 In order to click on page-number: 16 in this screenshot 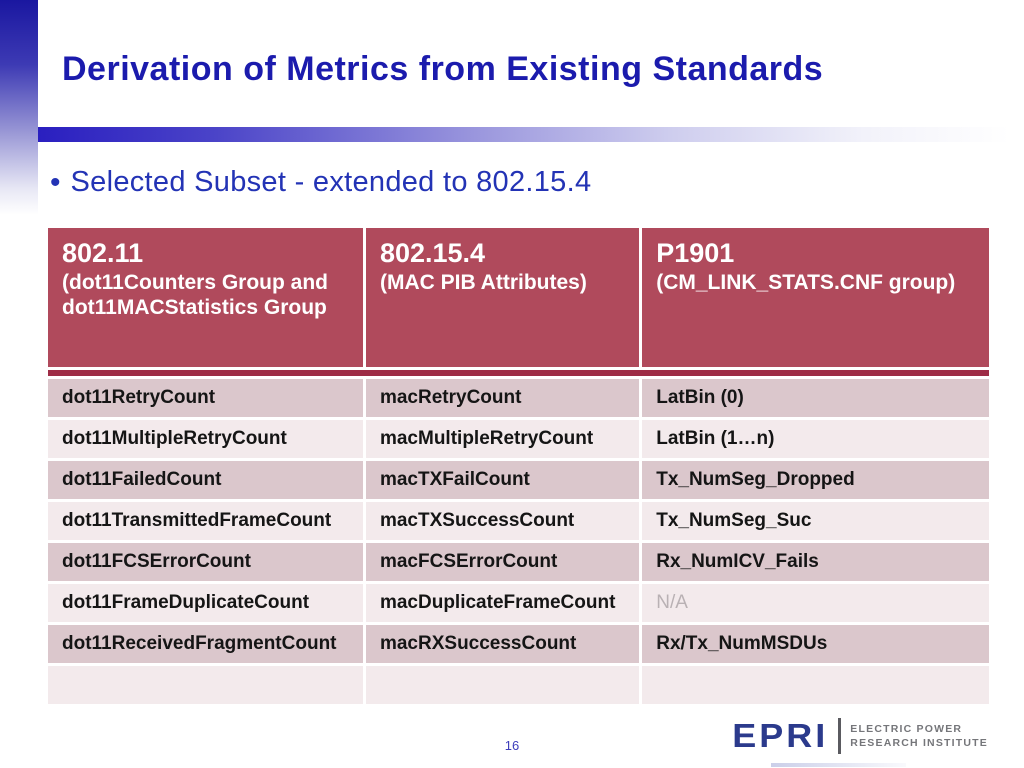, I will do `click(512, 745)`.